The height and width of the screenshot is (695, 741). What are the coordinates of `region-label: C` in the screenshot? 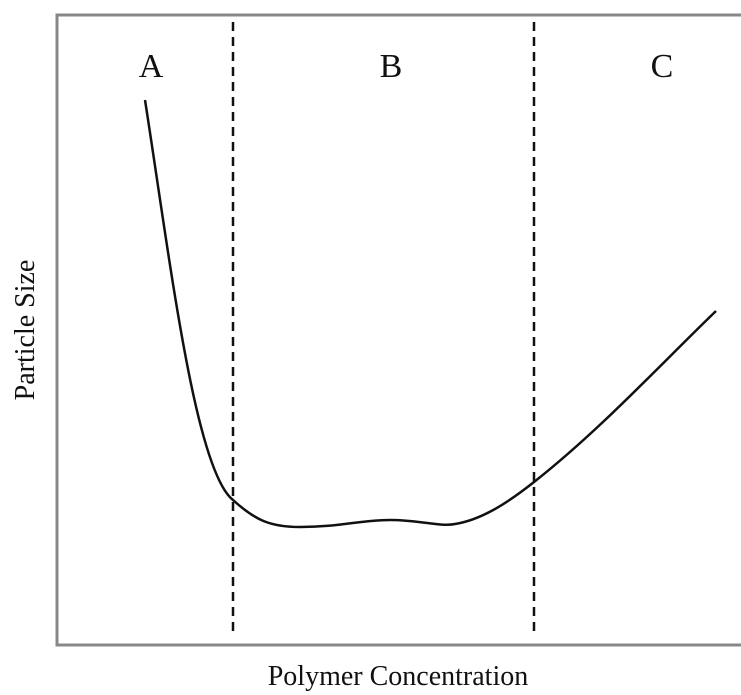 It's located at (662, 66).